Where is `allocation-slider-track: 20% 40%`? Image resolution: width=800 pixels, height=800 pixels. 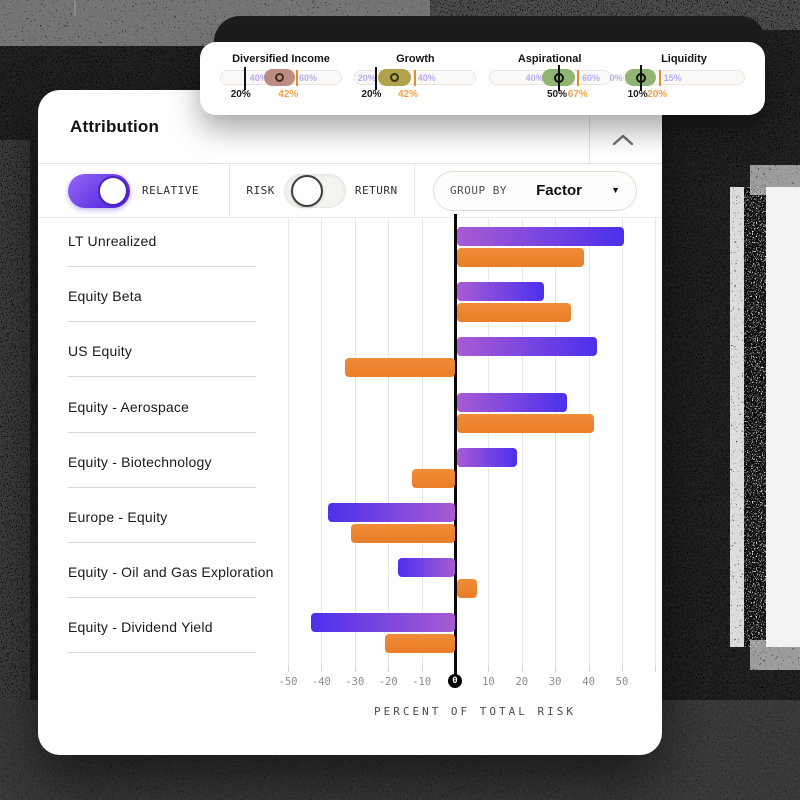
allocation-slider-track: 20% 40% is located at coordinates (415, 78).